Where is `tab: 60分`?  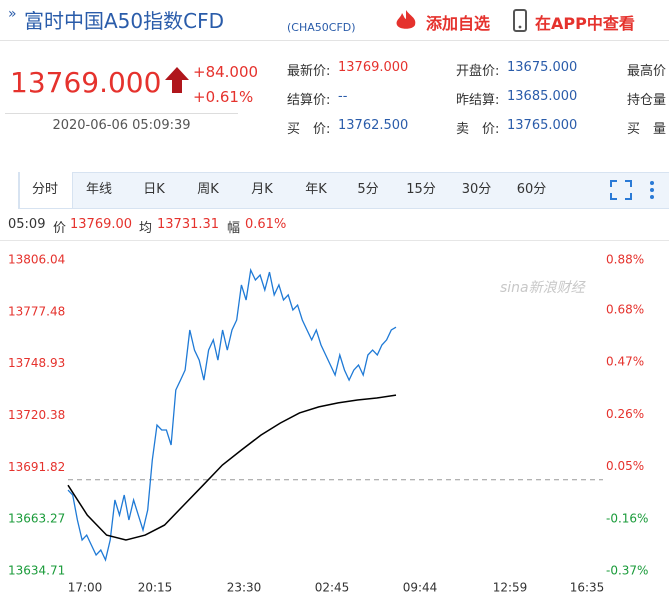
tab: 60分 is located at coordinates (531, 189).